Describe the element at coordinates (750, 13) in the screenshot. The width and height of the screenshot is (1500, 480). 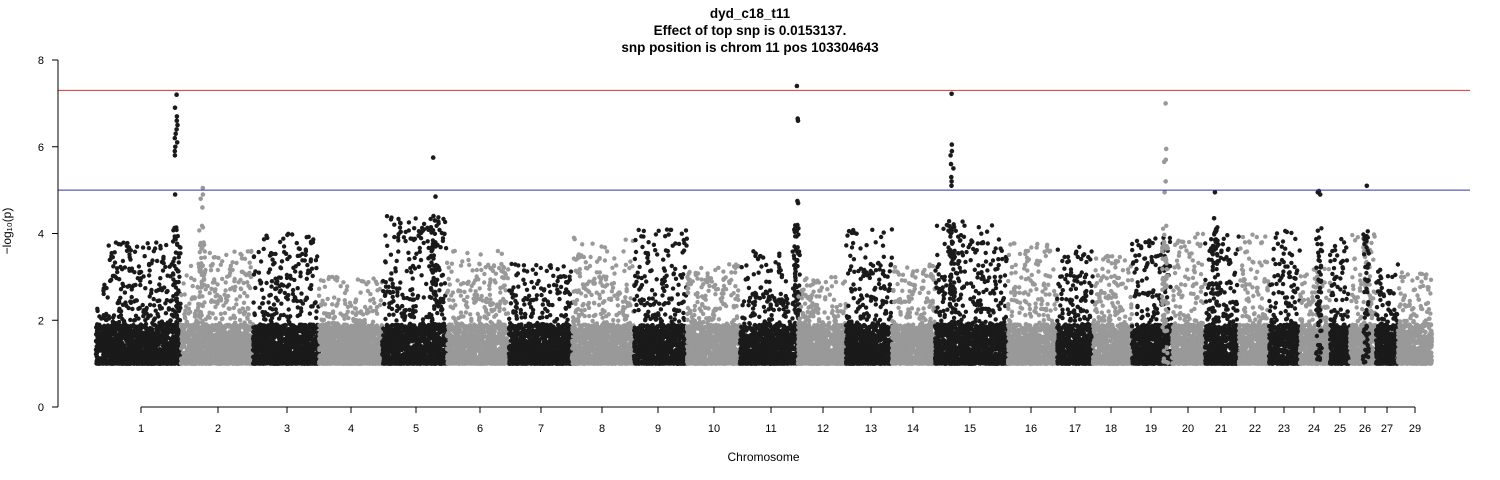
I see `chart-title: dyd_c18_t11` at that location.